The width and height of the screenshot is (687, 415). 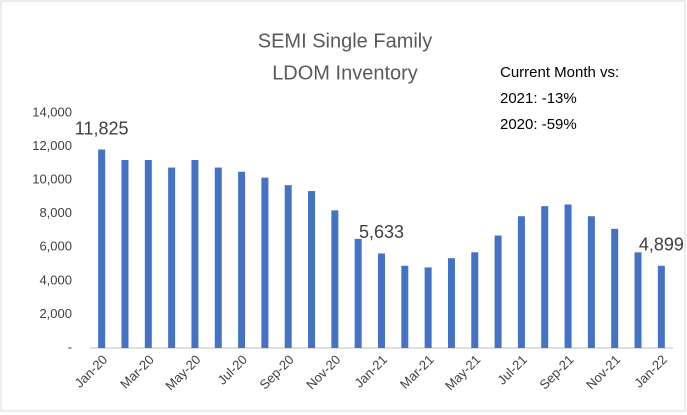 I want to click on y-tick-label: 4,000, so click(x=55, y=279).